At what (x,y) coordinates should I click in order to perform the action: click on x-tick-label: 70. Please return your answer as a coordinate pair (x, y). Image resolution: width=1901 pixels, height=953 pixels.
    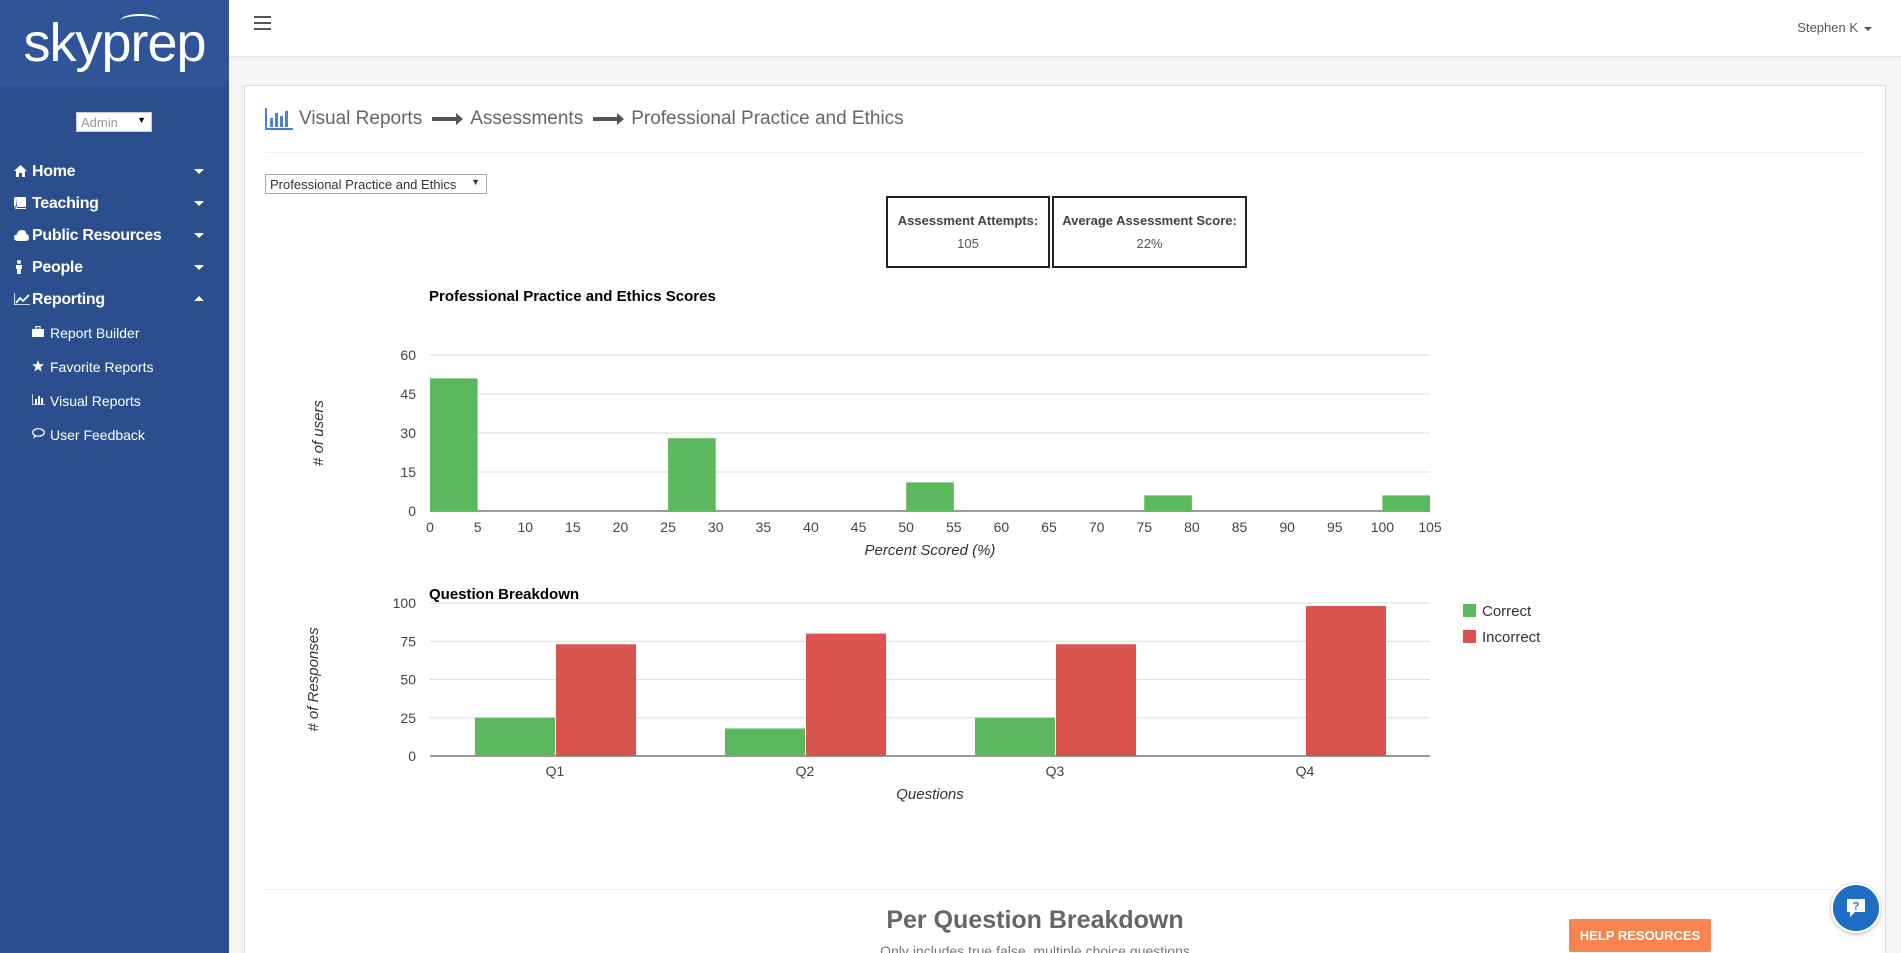
    Looking at the image, I should click on (1097, 527).